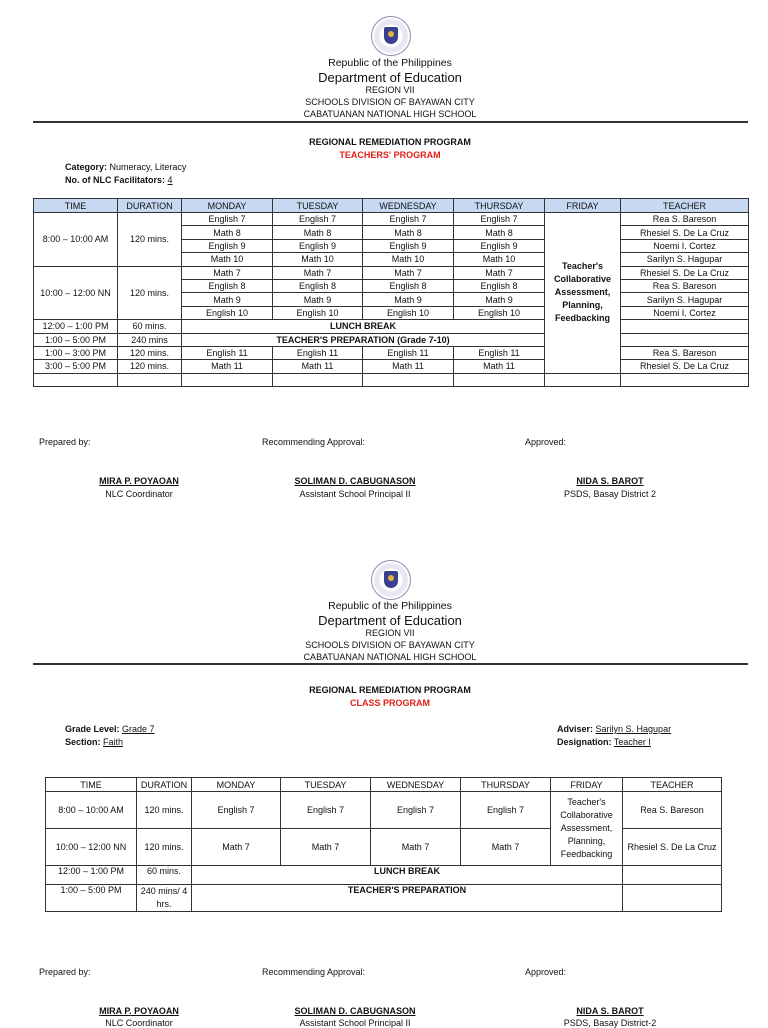 The image size is (768, 1028). What do you see at coordinates (684, 313) in the screenshot?
I see `teacher-cell: Noemi I. Cortez` at bounding box center [684, 313].